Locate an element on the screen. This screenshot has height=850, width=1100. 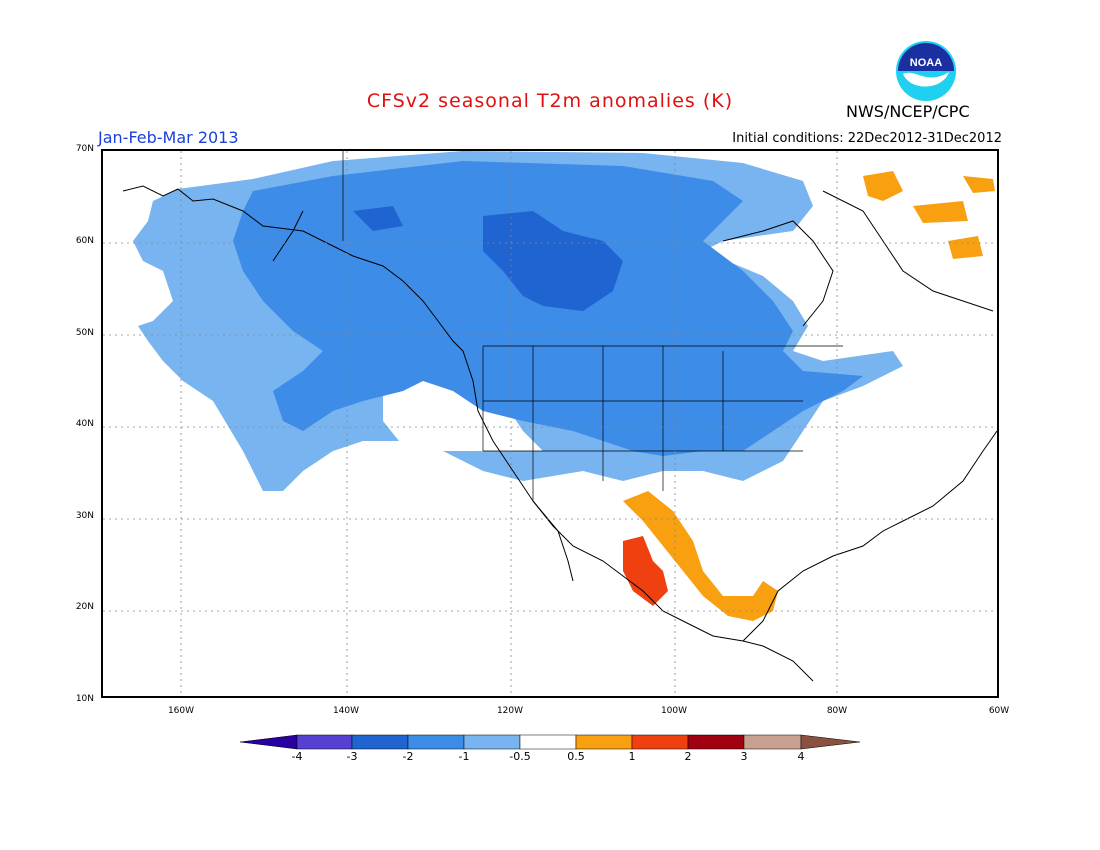
initial-conditions-label: Initial conditions: 22Dec2012-31Dec2012 is located at coordinates (867, 138).